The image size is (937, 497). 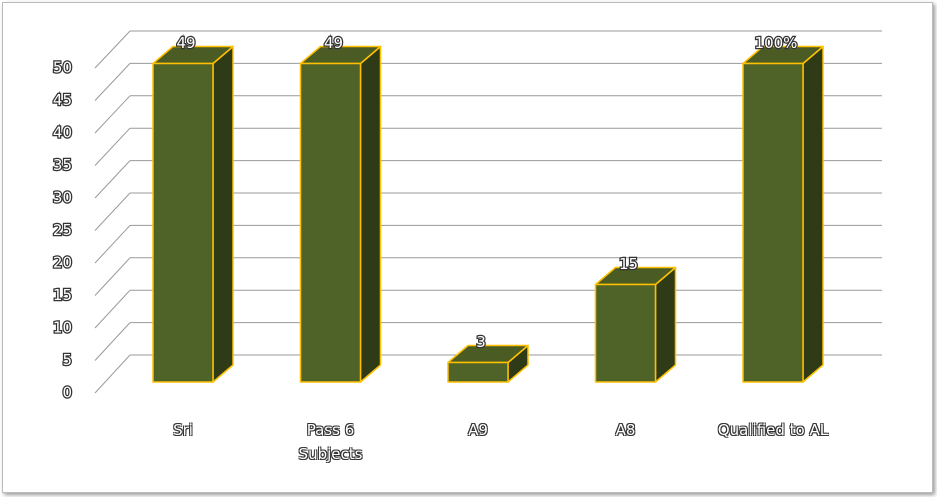 What do you see at coordinates (625, 430) in the screenshot?
I see `x-tick-label: A8` at bounding box center [625, 430].